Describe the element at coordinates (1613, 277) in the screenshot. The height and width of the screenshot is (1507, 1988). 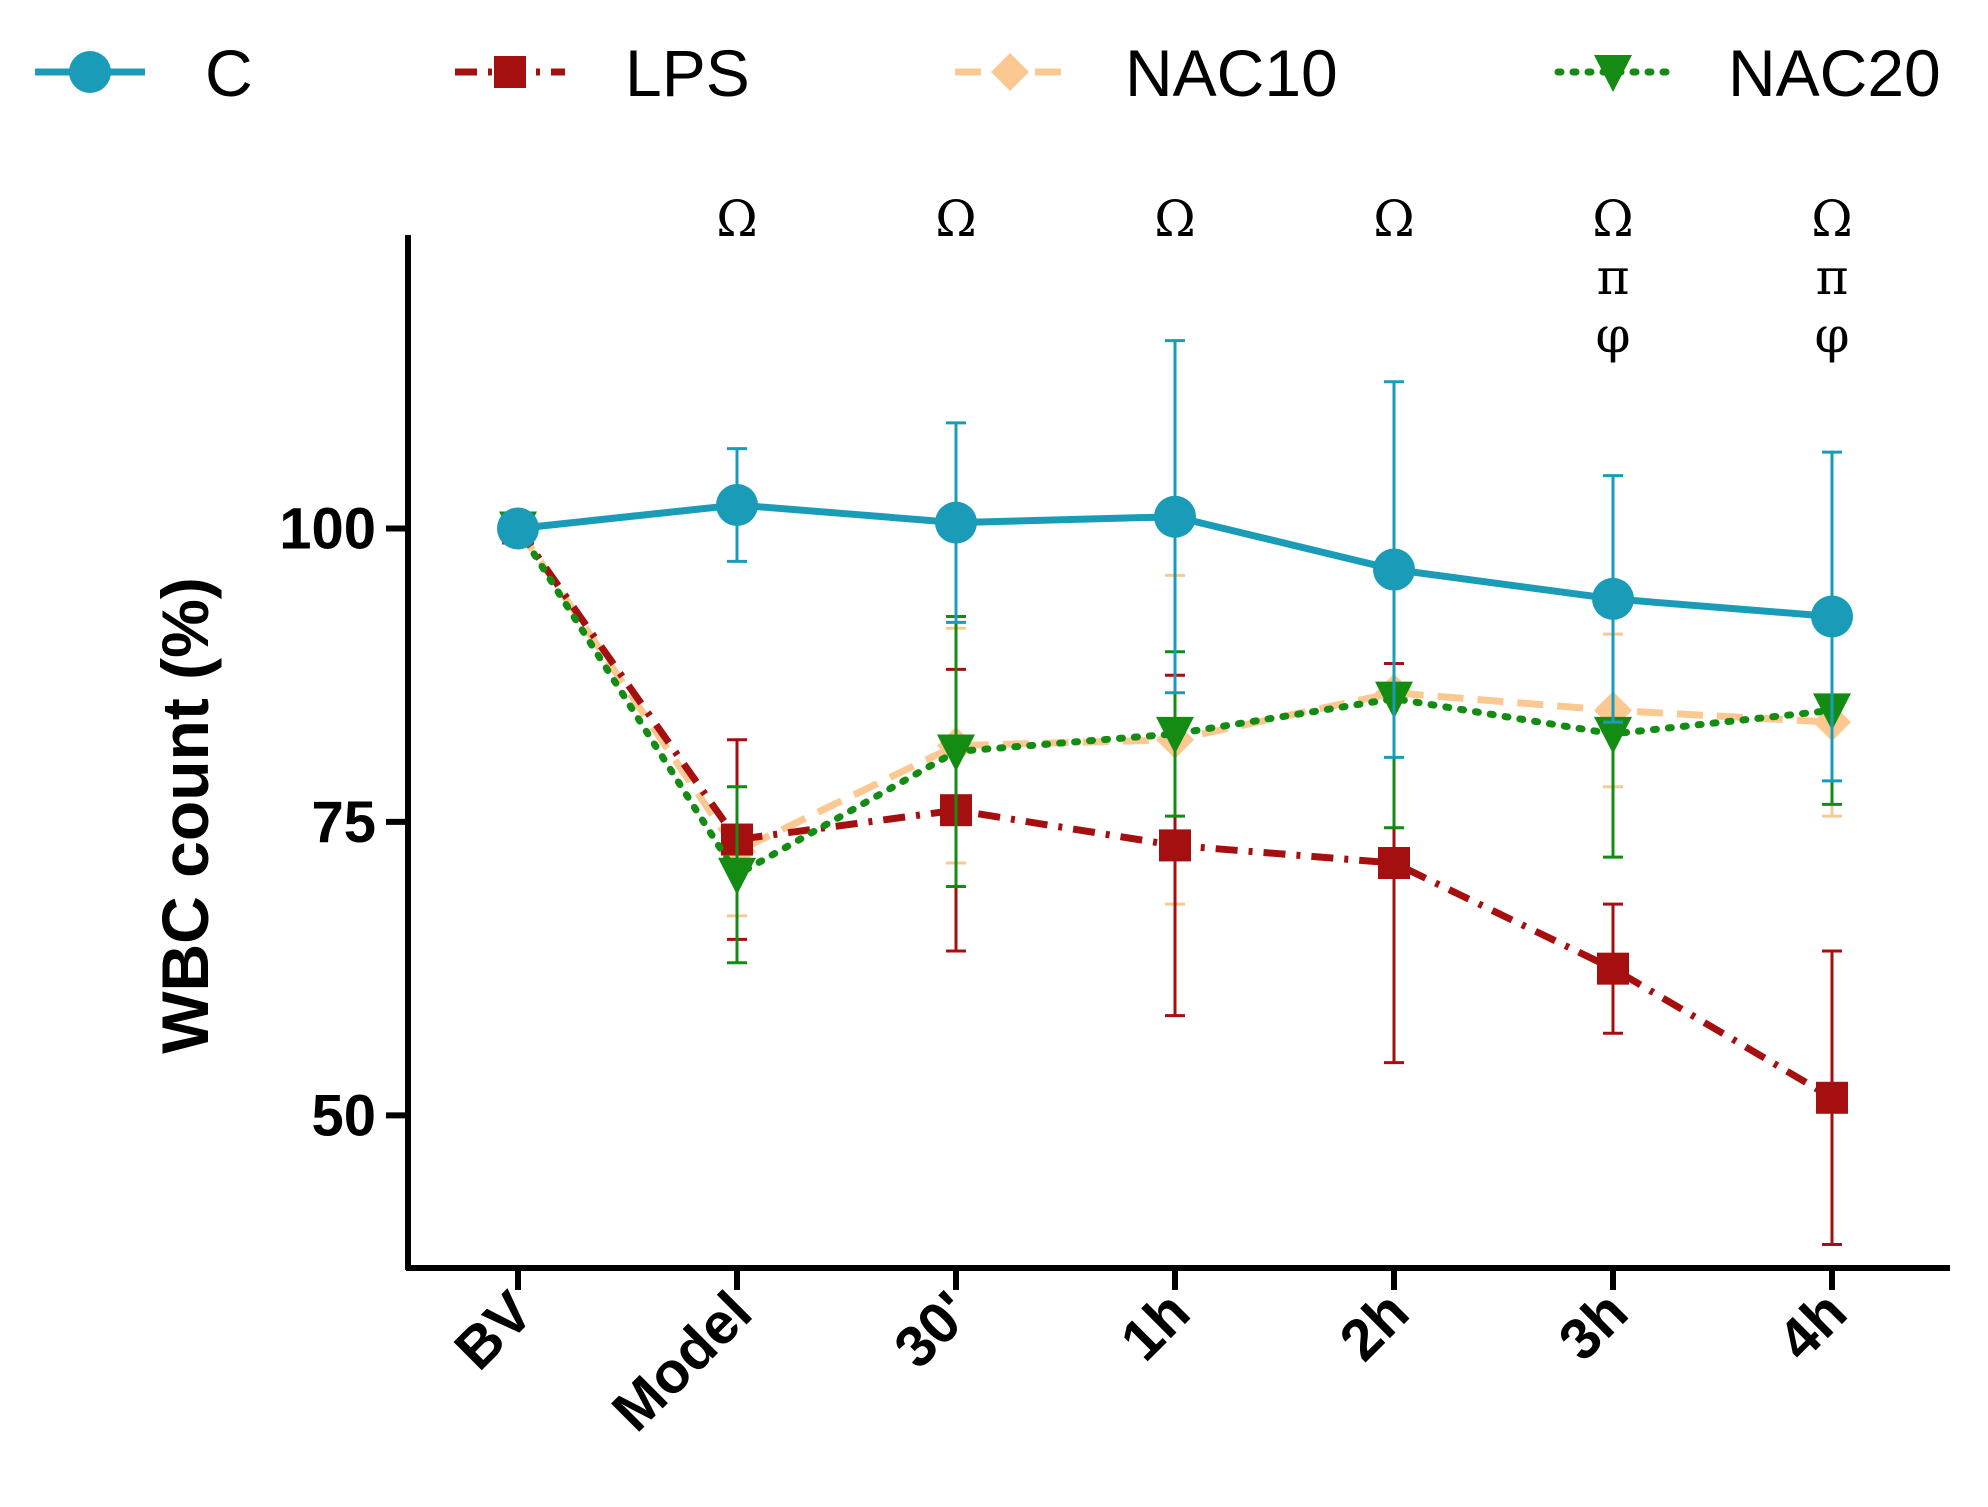
I see `annotation-3h-1: π` at that location.